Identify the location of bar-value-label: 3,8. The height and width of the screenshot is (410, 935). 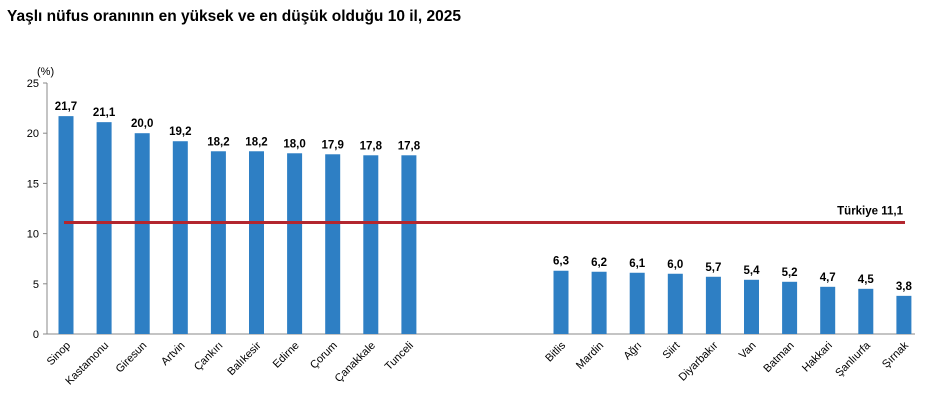
(904, 287).